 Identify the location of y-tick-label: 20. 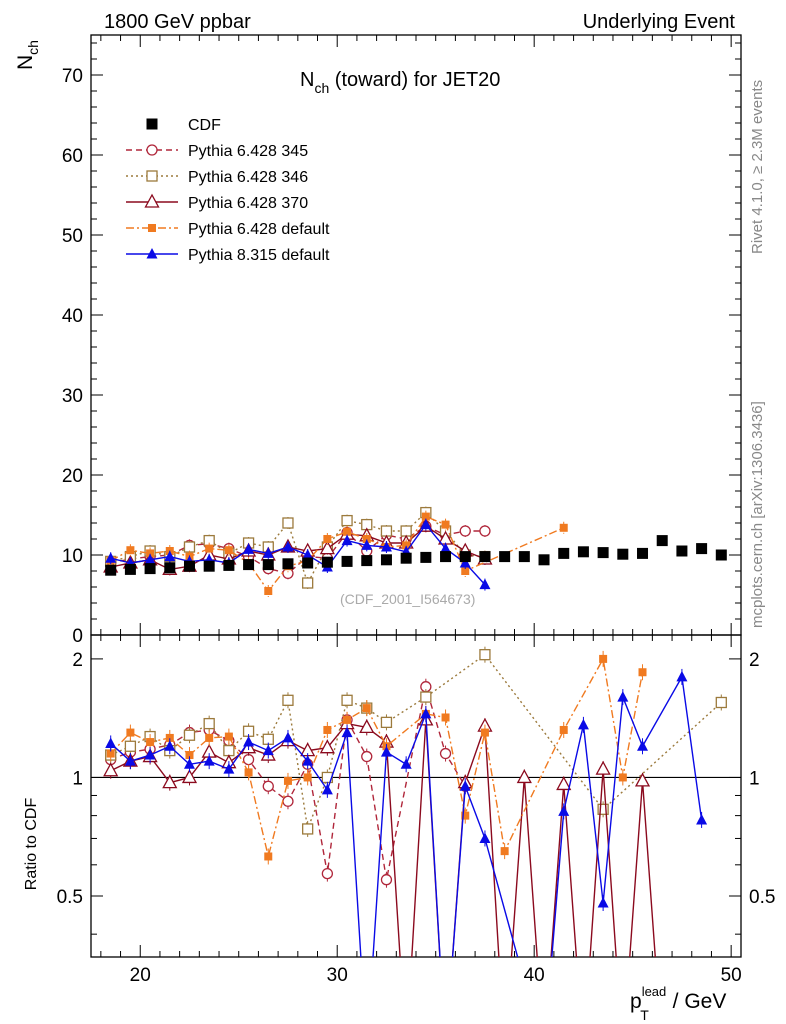
(72, 476).